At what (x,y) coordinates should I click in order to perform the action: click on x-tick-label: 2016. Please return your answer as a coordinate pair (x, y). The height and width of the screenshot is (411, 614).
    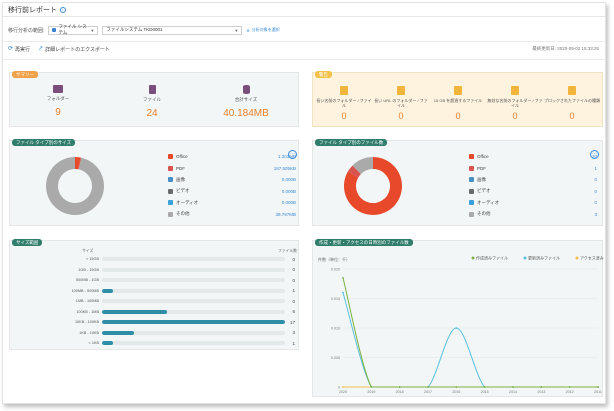
    Looking at the image, I should click on (456, 392).